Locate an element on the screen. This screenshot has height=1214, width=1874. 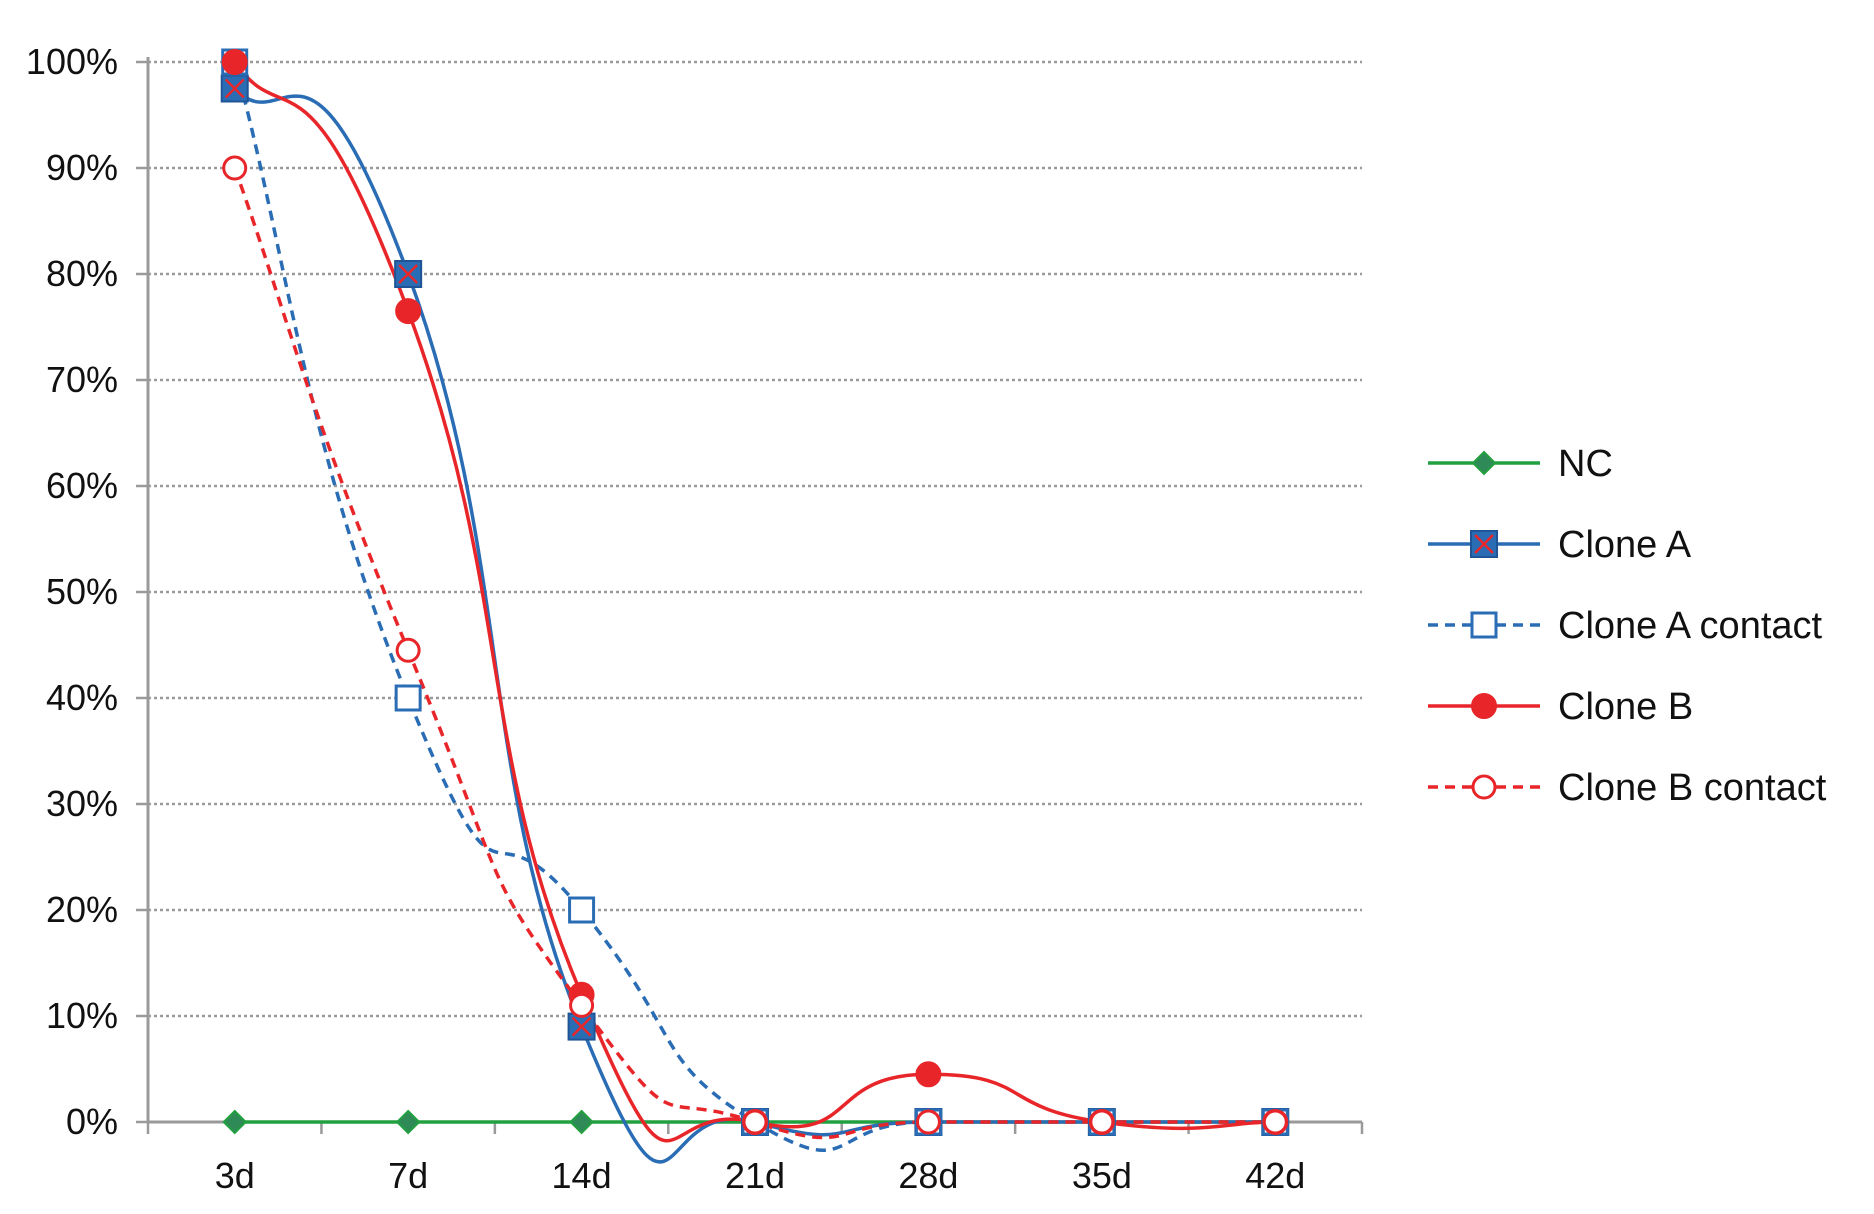
legend-label: Clone A contact is located at coordinates (1690, 626).